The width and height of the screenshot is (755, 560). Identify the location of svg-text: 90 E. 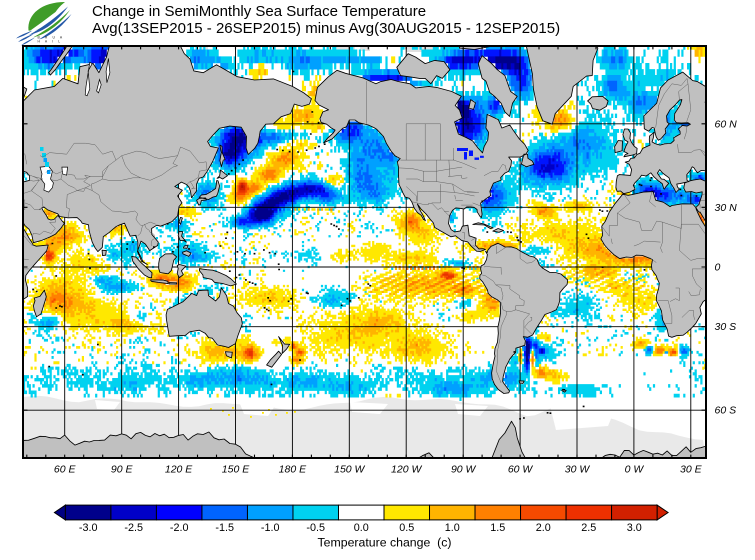
(122, 470).